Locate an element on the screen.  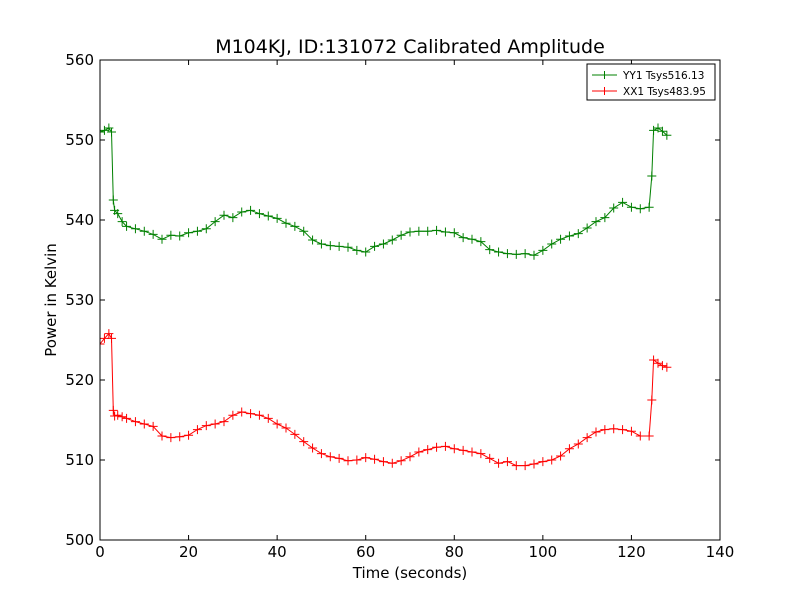
y-axis-label: Power in Kelvin is located at coordinates (51, 300).